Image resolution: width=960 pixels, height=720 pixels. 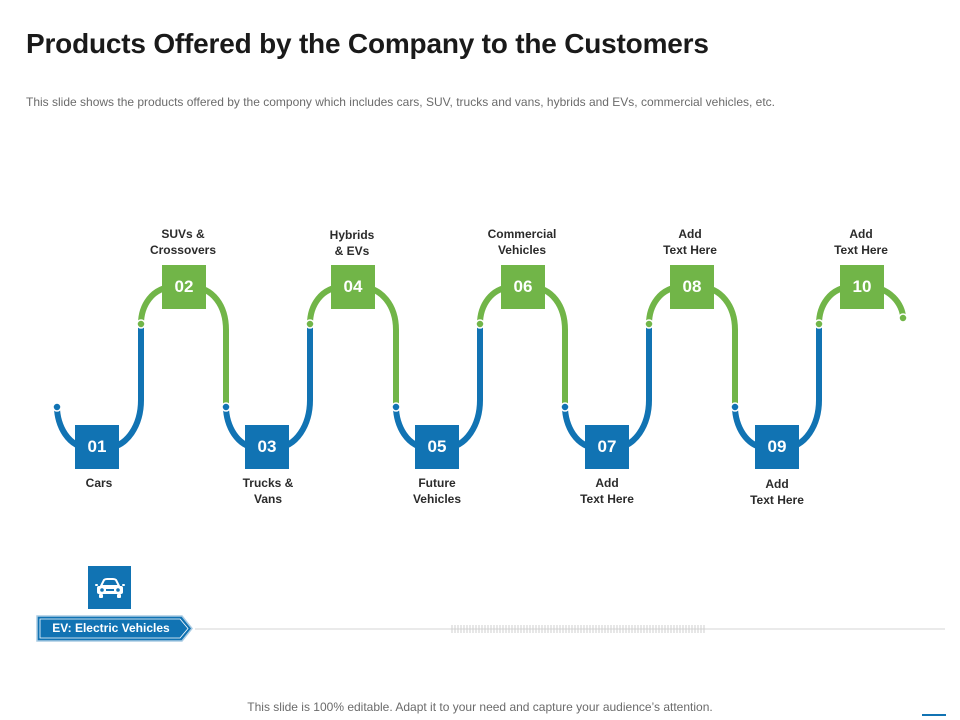 What do you see at coordinates (267, 447) in the screenshot?
I see `step-03-box: 03` at bounding box center [267, 447].